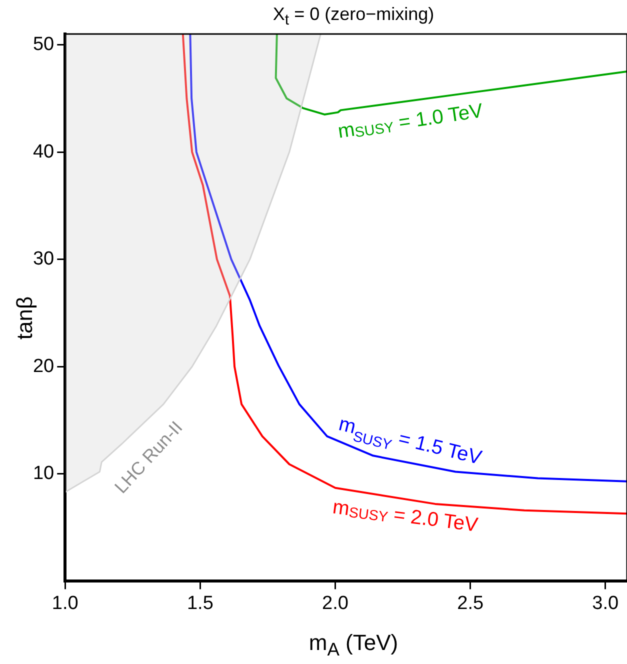  Describe the element at coordinates (24, 318) in the screenshot. I see `y-axis-title: tanβ` at that location.